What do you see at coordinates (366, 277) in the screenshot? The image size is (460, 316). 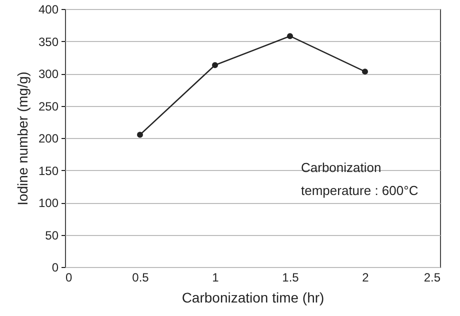 I see `x-tick-label: 2` at bounding box center [366, 277].